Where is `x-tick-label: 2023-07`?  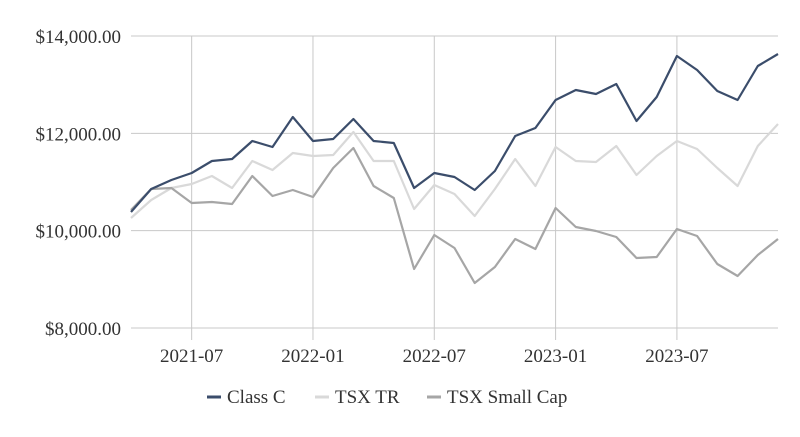
x-tick-label: 2023-07 is located at coordinates (676, 356).